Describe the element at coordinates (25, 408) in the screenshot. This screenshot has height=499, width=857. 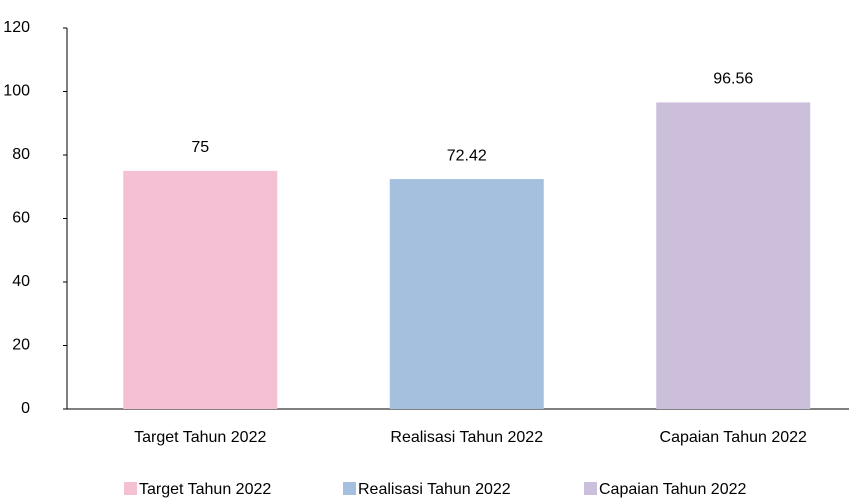
I see `y-tick-label: 0` at that location.